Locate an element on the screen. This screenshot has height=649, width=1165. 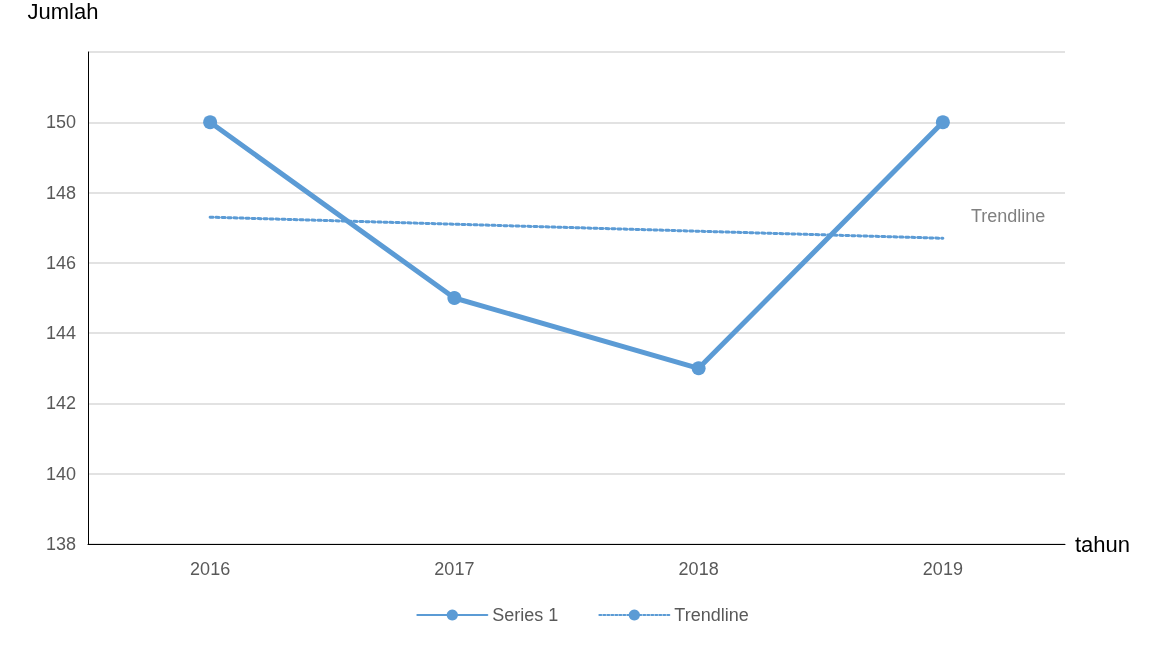
text: Trendline is located at coordinates (1008, 216).